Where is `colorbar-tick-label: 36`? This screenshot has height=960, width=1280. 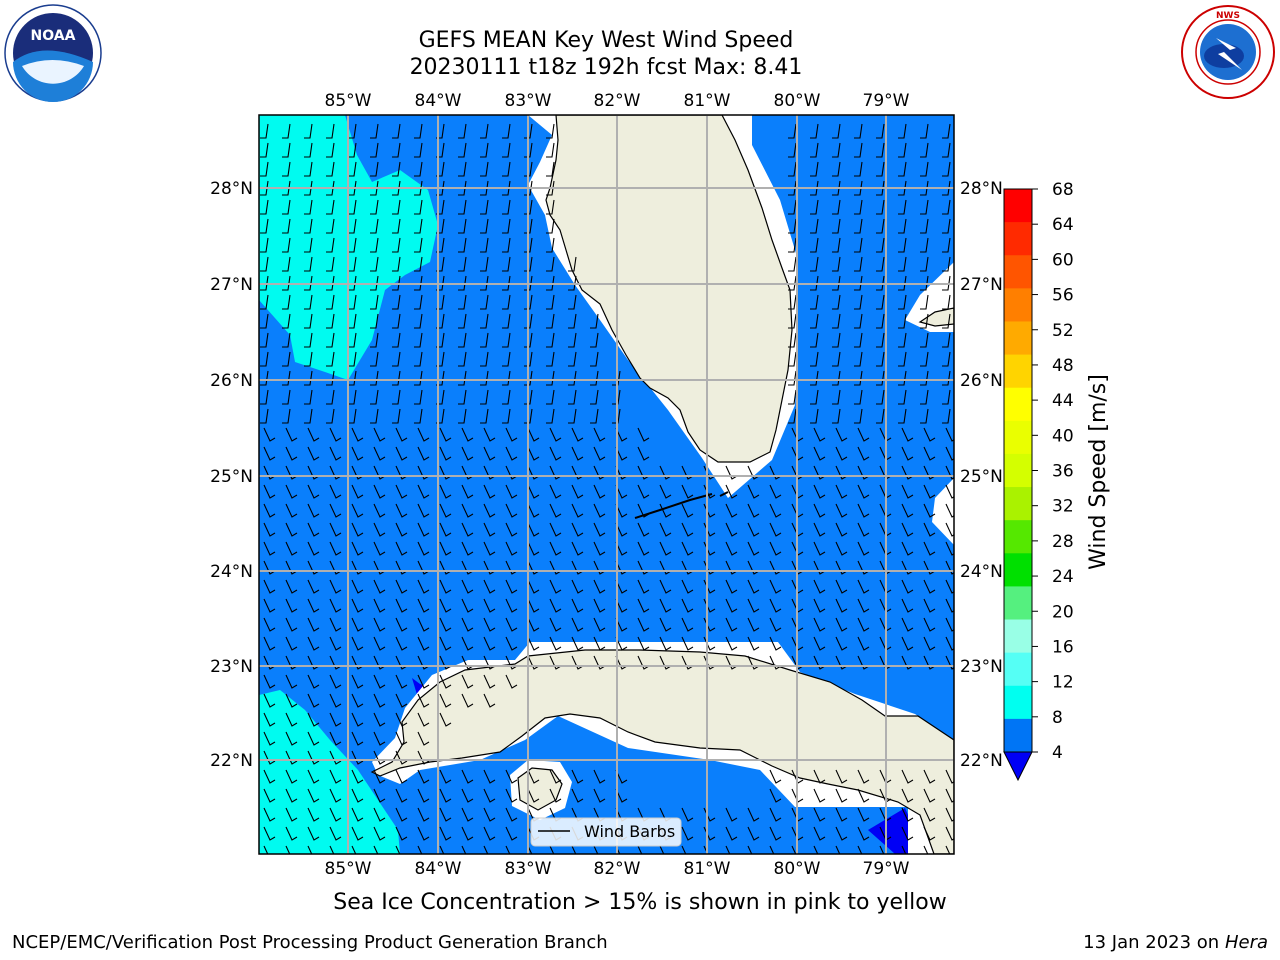 colorbar-tick-label: 36 is located at coordinates (1063, 472).